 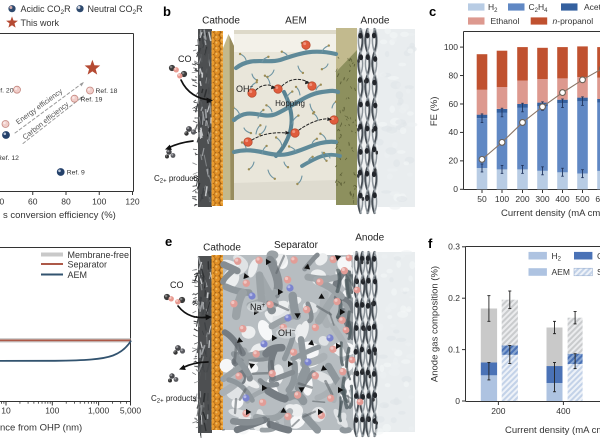 I want to click on svg-text: Ethanol, so click(x=505, y=21).